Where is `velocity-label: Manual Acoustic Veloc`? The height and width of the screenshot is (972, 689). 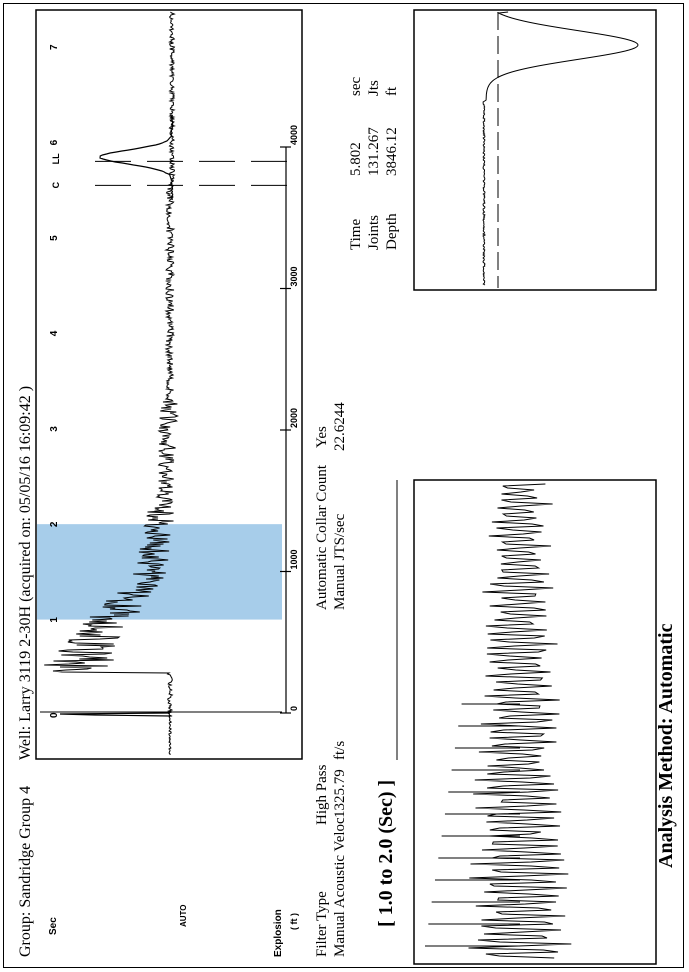 velocity-label: Manual Acoustic Veloc is located at coordinates (340, 887).